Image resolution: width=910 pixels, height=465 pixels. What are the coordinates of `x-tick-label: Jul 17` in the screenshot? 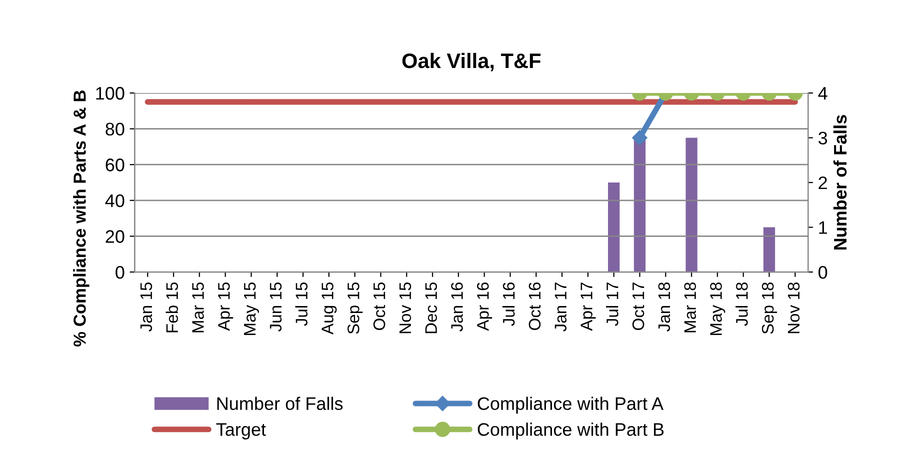 It's located at (612, 304).